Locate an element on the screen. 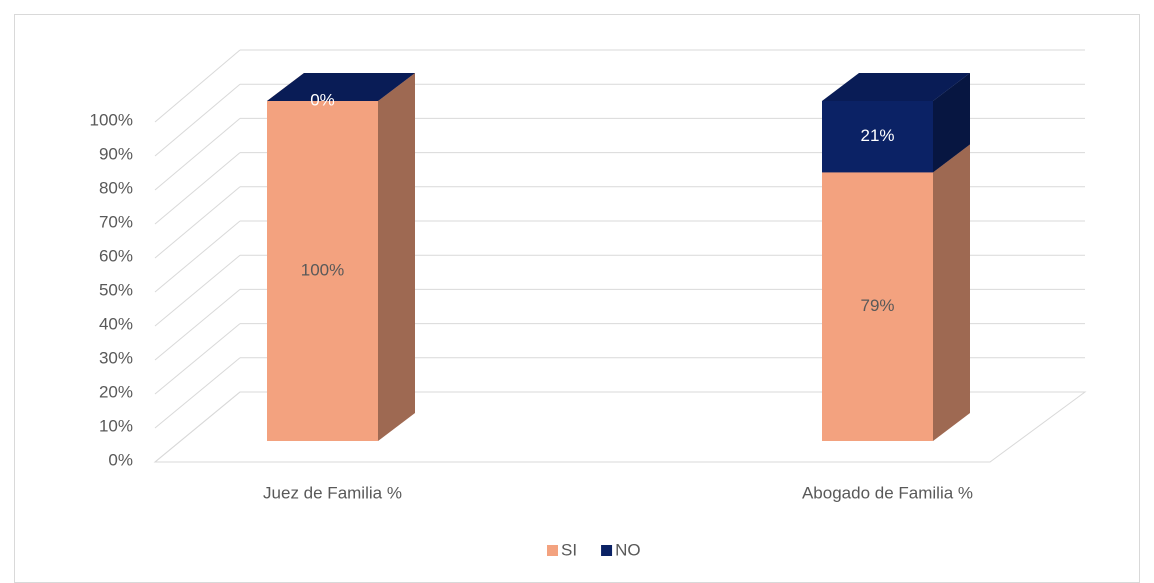  data-label: 21% is located at coordinates (877, 135).